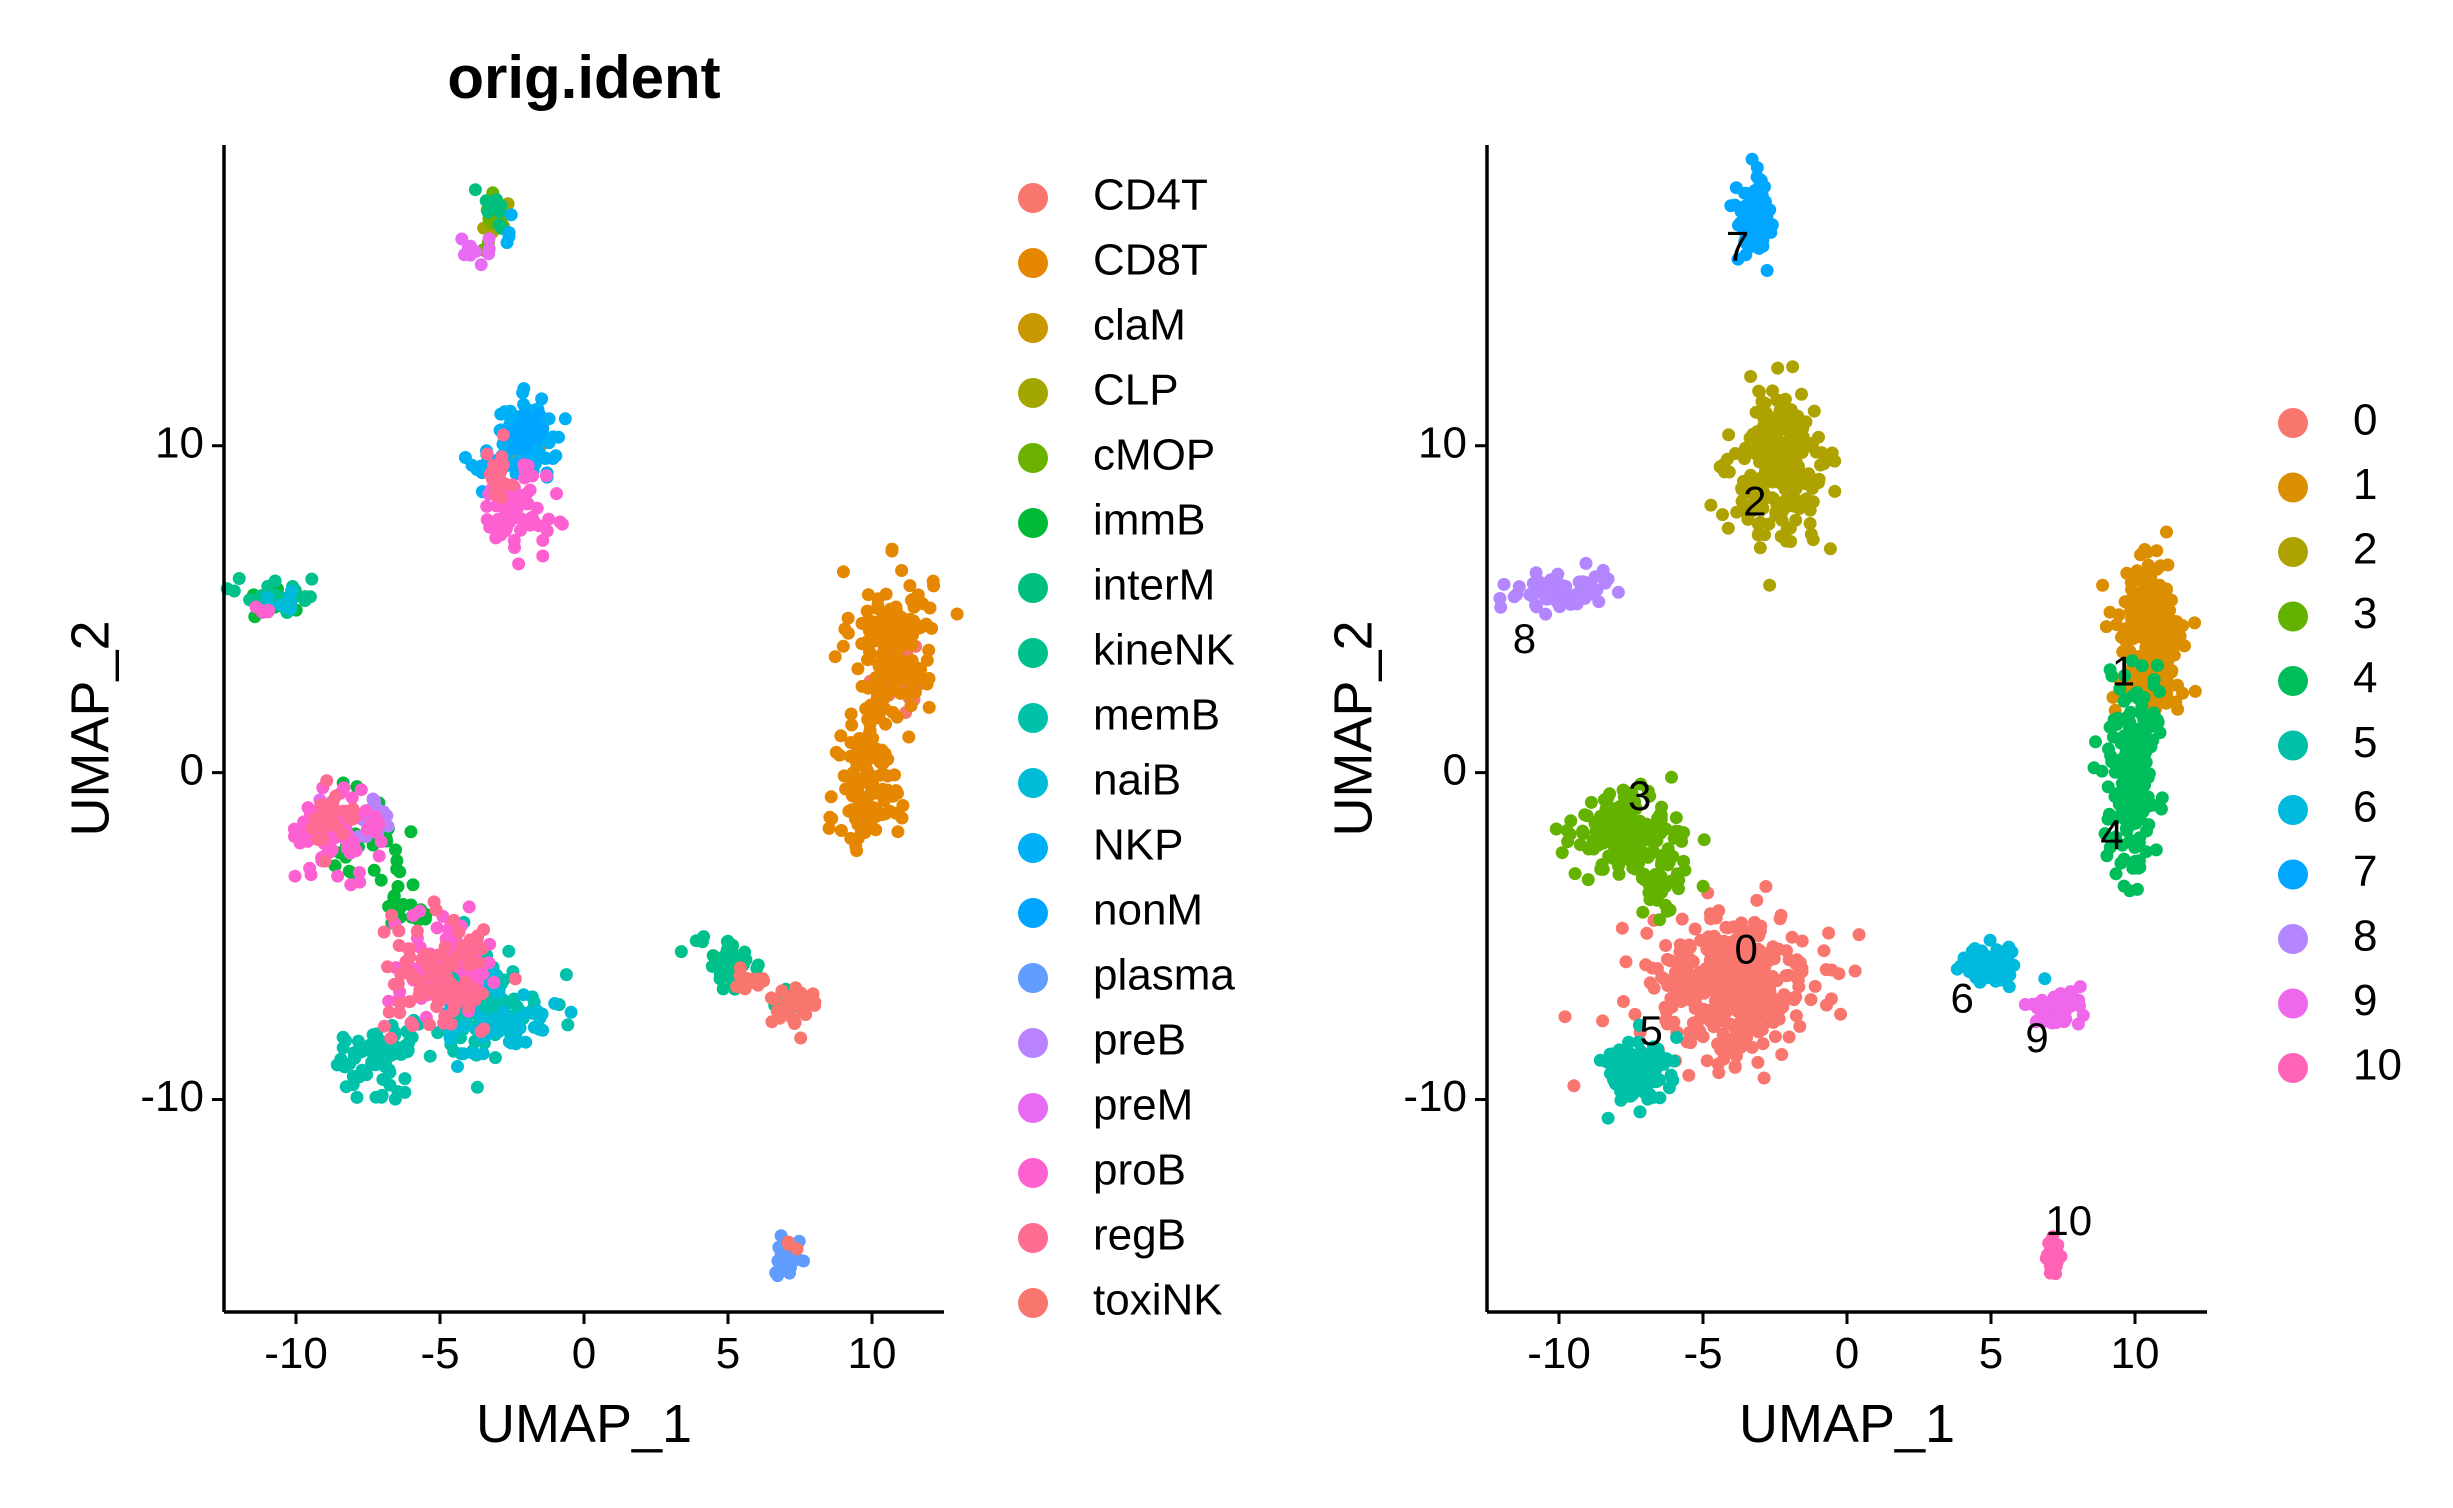 This screenshot has height=1508, width=2453. I want to click on cluster-label: 5, so click(1650, 1030).